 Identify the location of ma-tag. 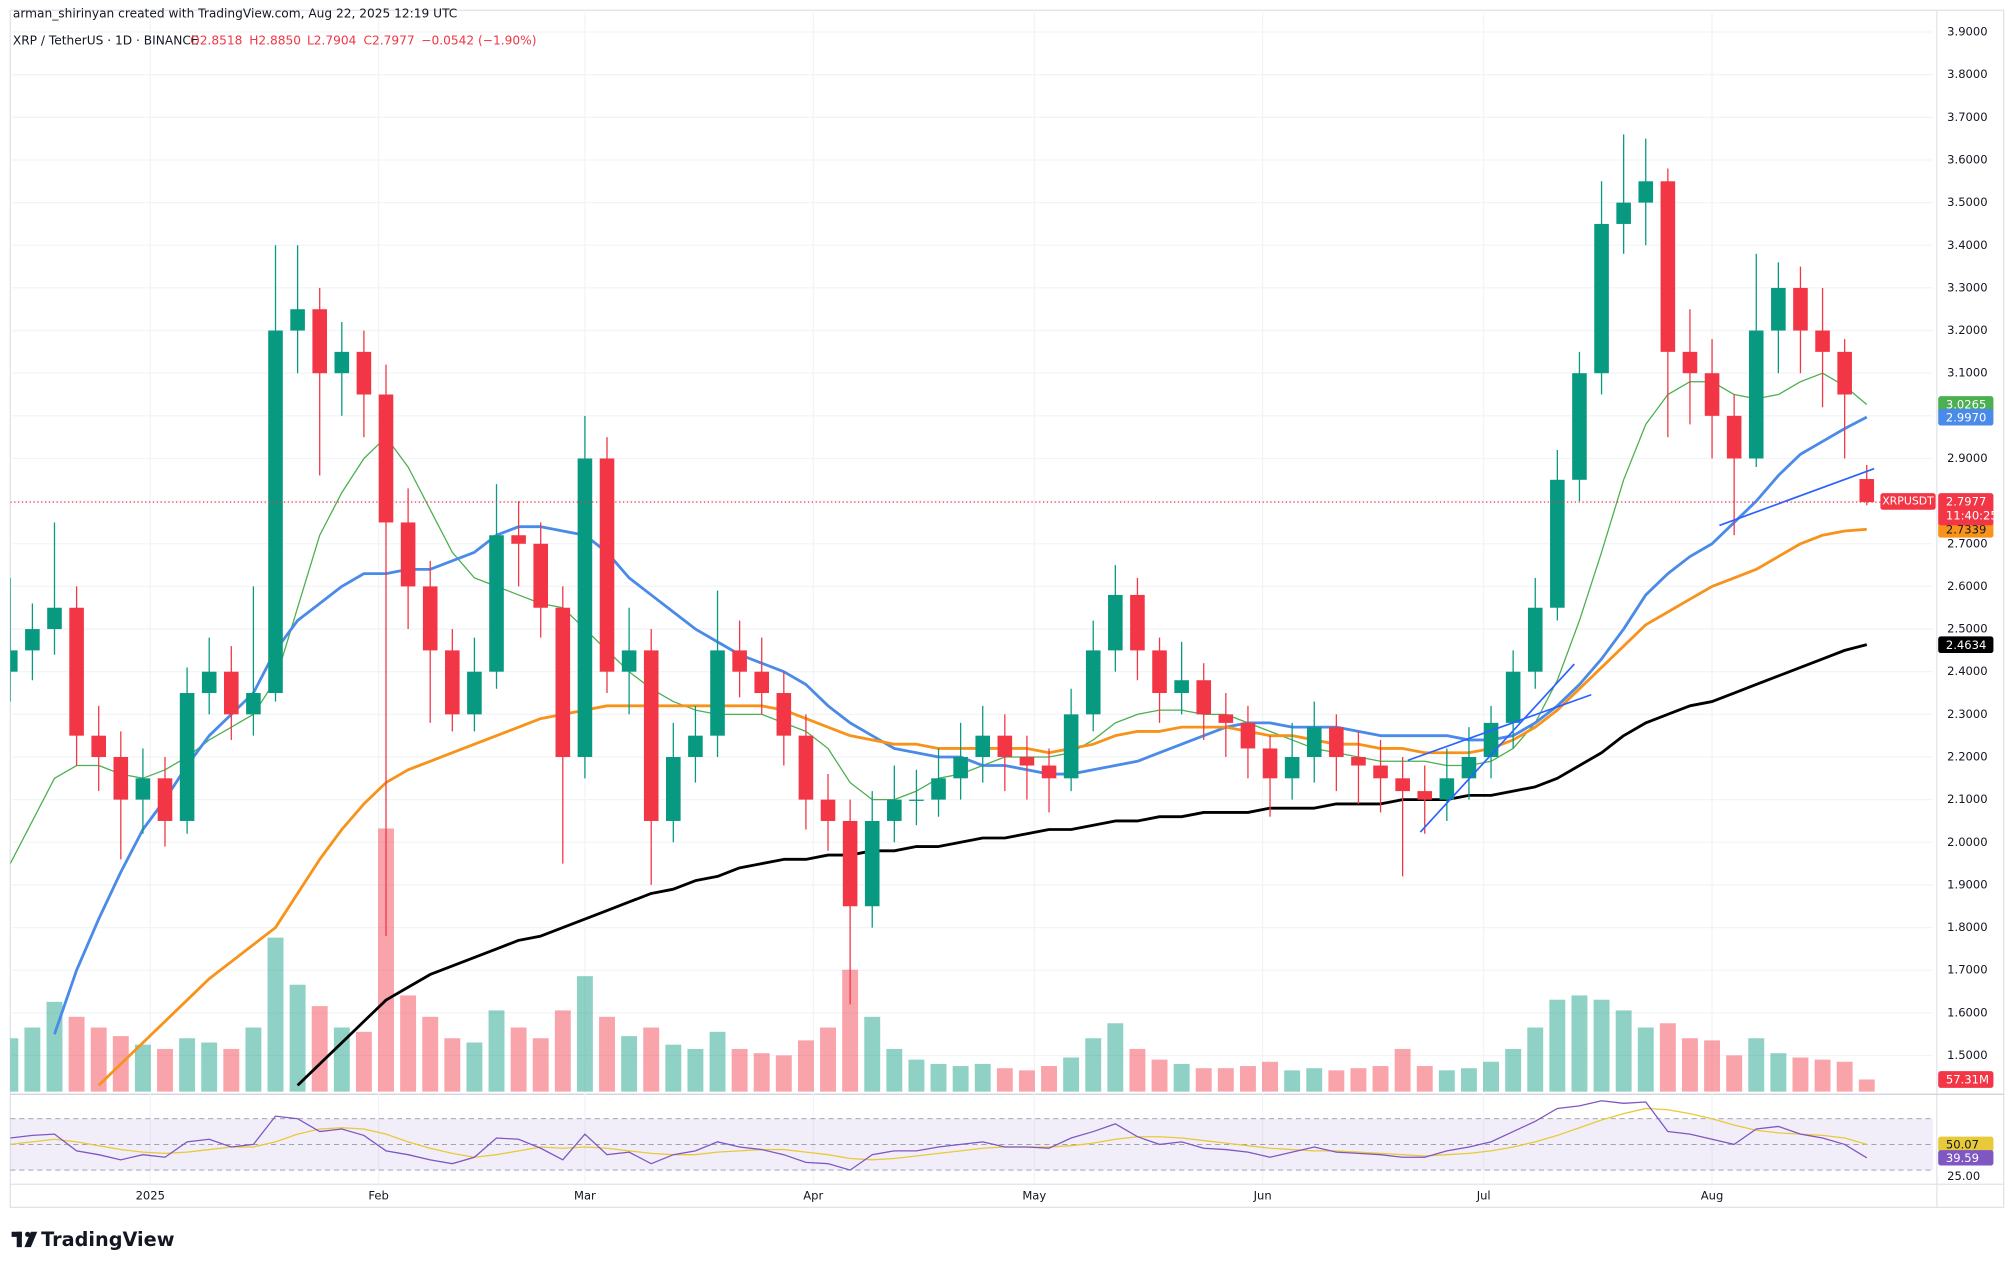
(1966, 404).